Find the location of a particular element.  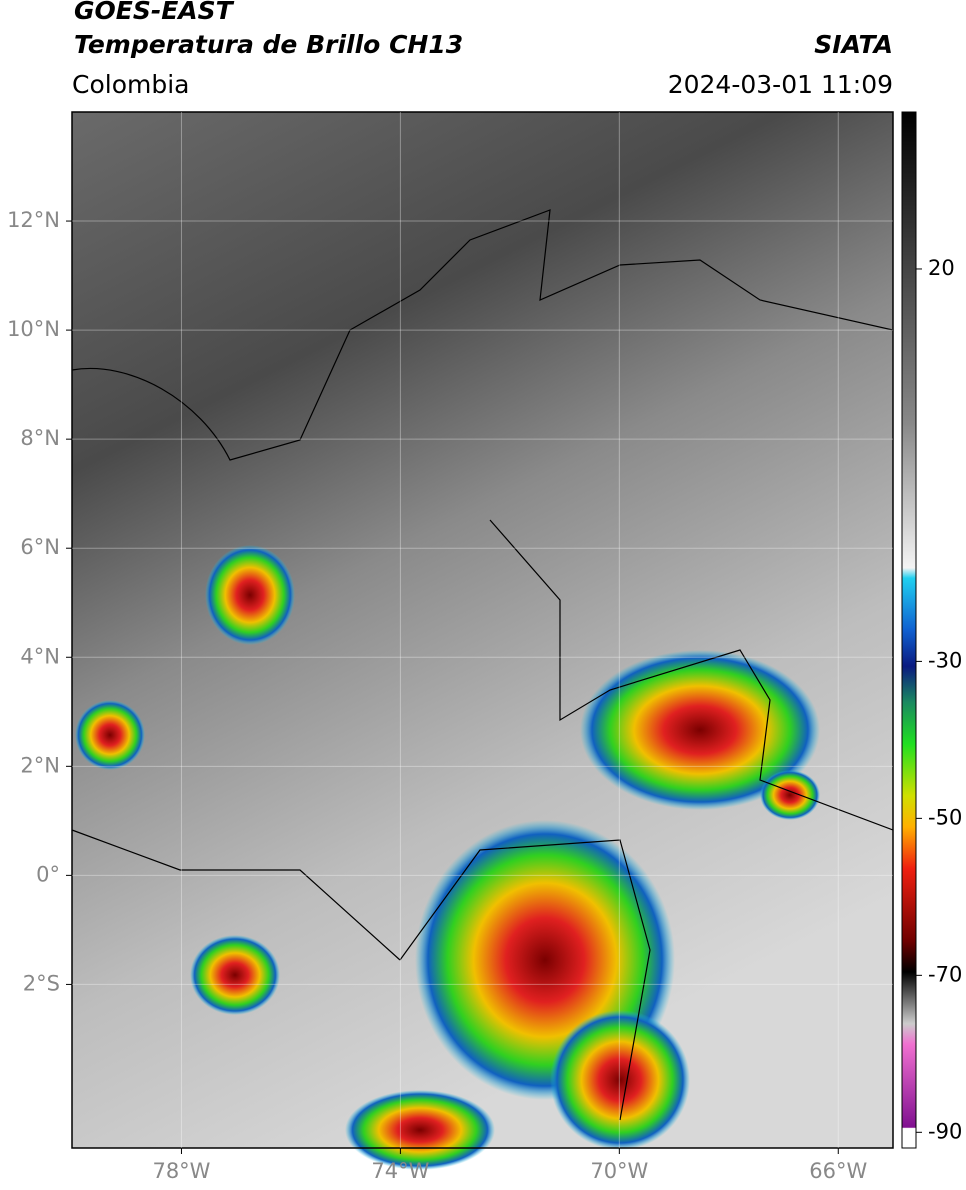

y-tick-label: 12°N is located at coordinates (33, 220).